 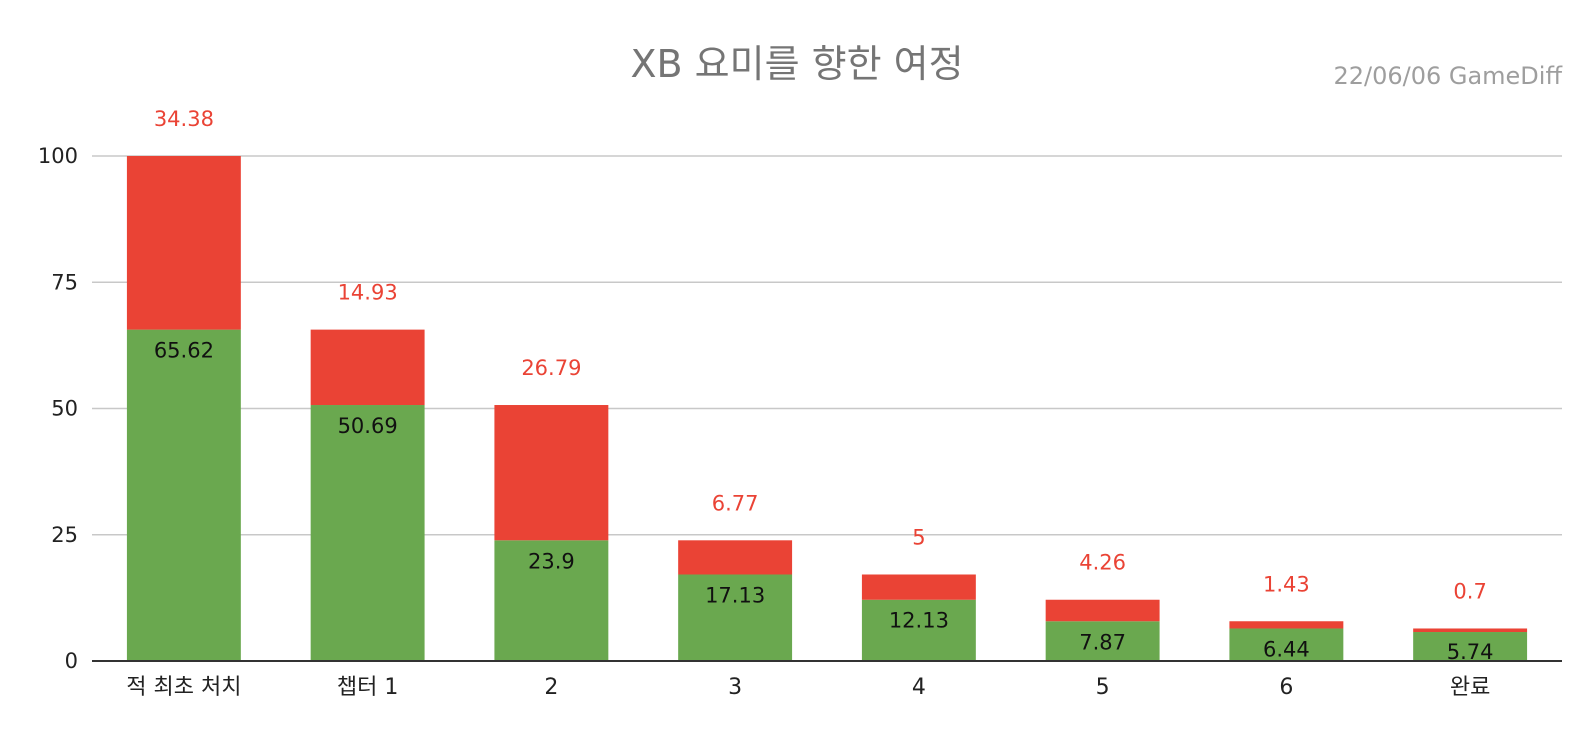 What do you see at coordinates (735, 595) in the screenshot?
I see `data-label-lower: 17.13` at bounding box center [735, 595].